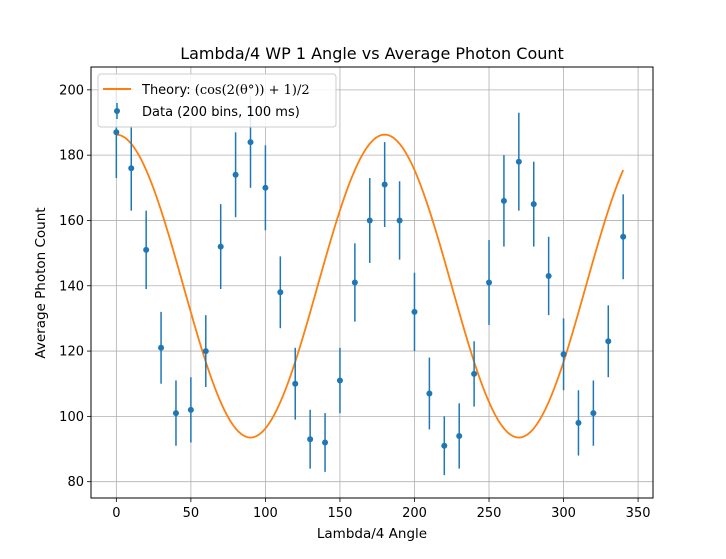 This screenshot has height=559, width=726. I want to click on y-axis-label: Average Photon Count, so click(41, 282).